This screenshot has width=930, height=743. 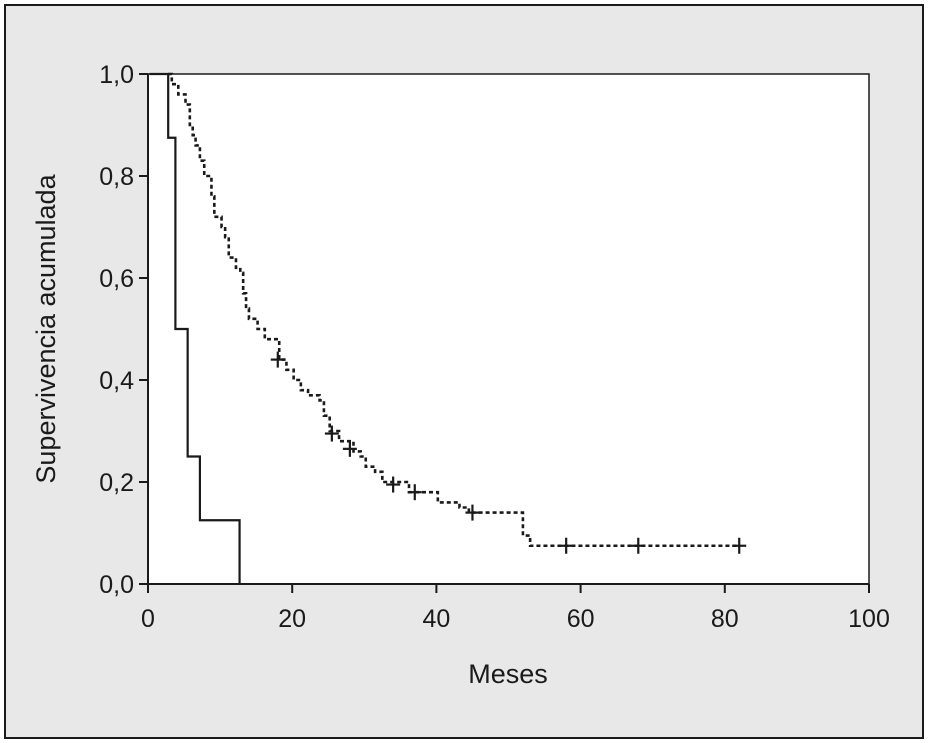 I want to click on y-axis: 0,0 0,2 0,4 0,6 0,8 1,0, so click(x=124, y=330).